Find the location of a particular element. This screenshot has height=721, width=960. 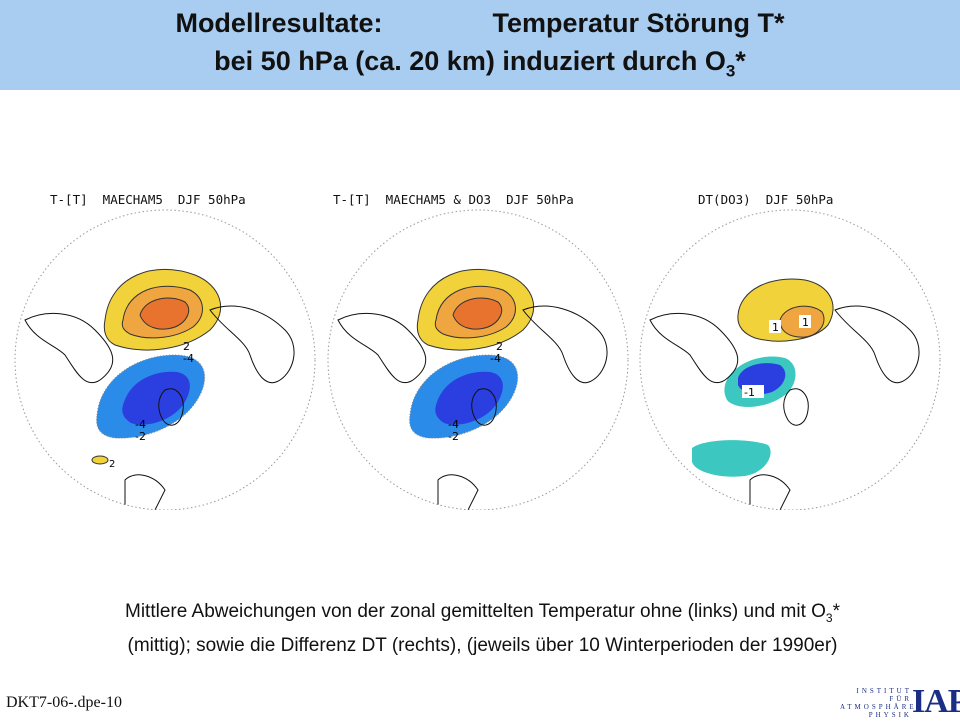

polar-map: 2 -4 -4 -2 is located at coordinates (478, 359).